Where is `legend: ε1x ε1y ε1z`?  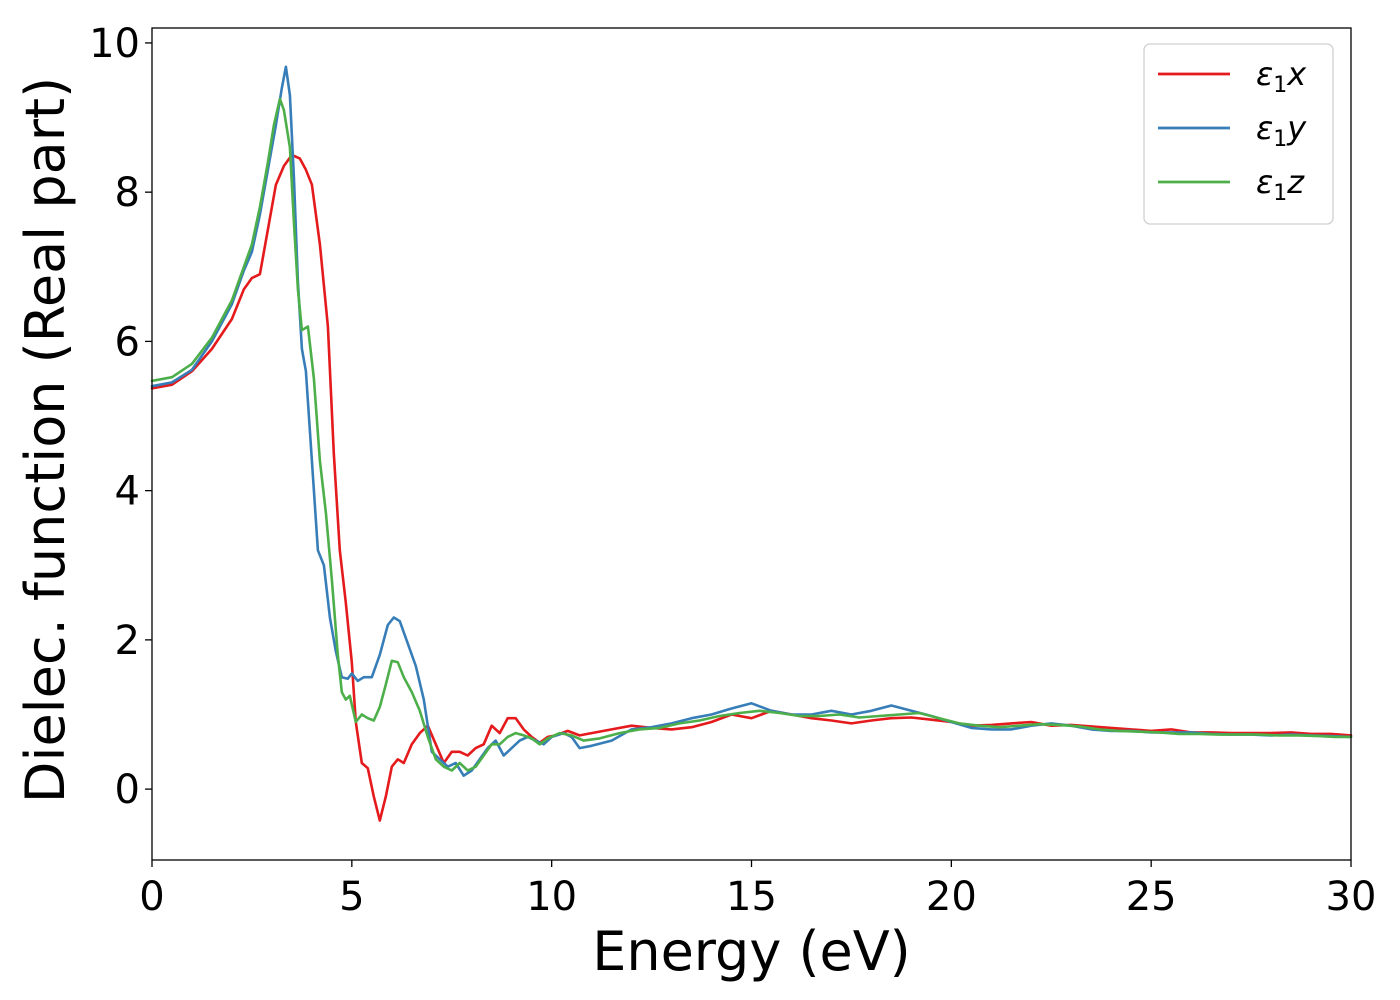
legend: ε1x ε1y ε1z is located at coordinates (1238, 134).